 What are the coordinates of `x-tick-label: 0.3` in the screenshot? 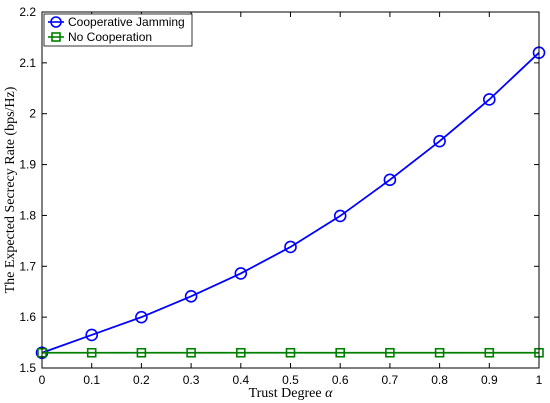 It's located at (191, 380).